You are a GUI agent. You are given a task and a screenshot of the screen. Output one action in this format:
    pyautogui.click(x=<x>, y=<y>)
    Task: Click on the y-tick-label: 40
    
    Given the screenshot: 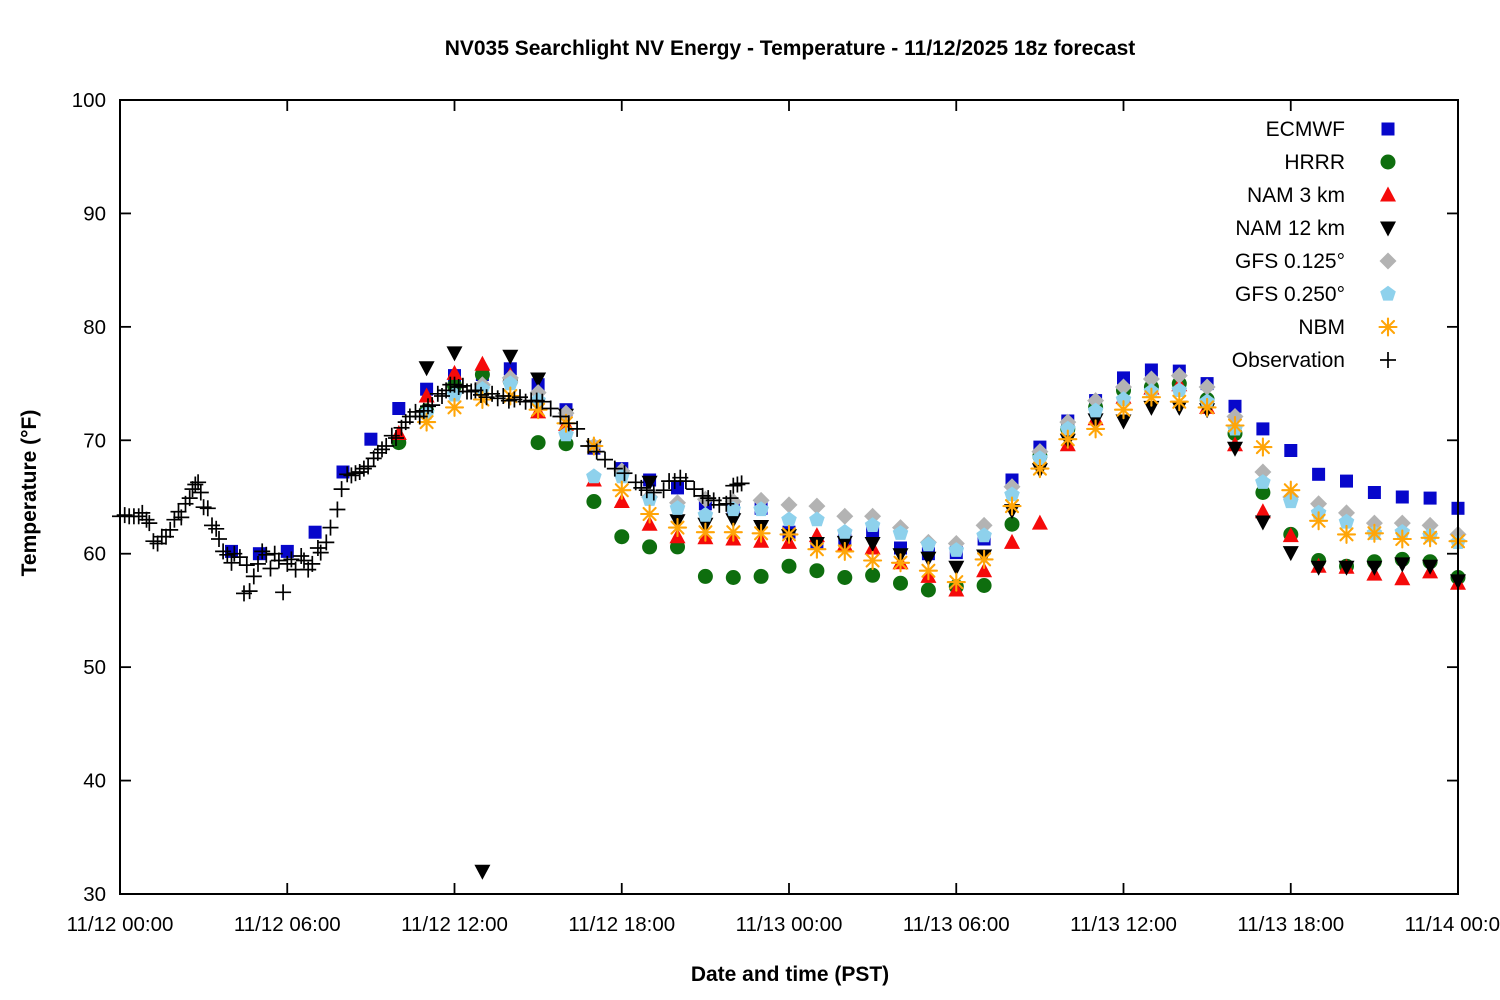 What is the action you would take?
    pyautogui.click(x=94, y=781)
    